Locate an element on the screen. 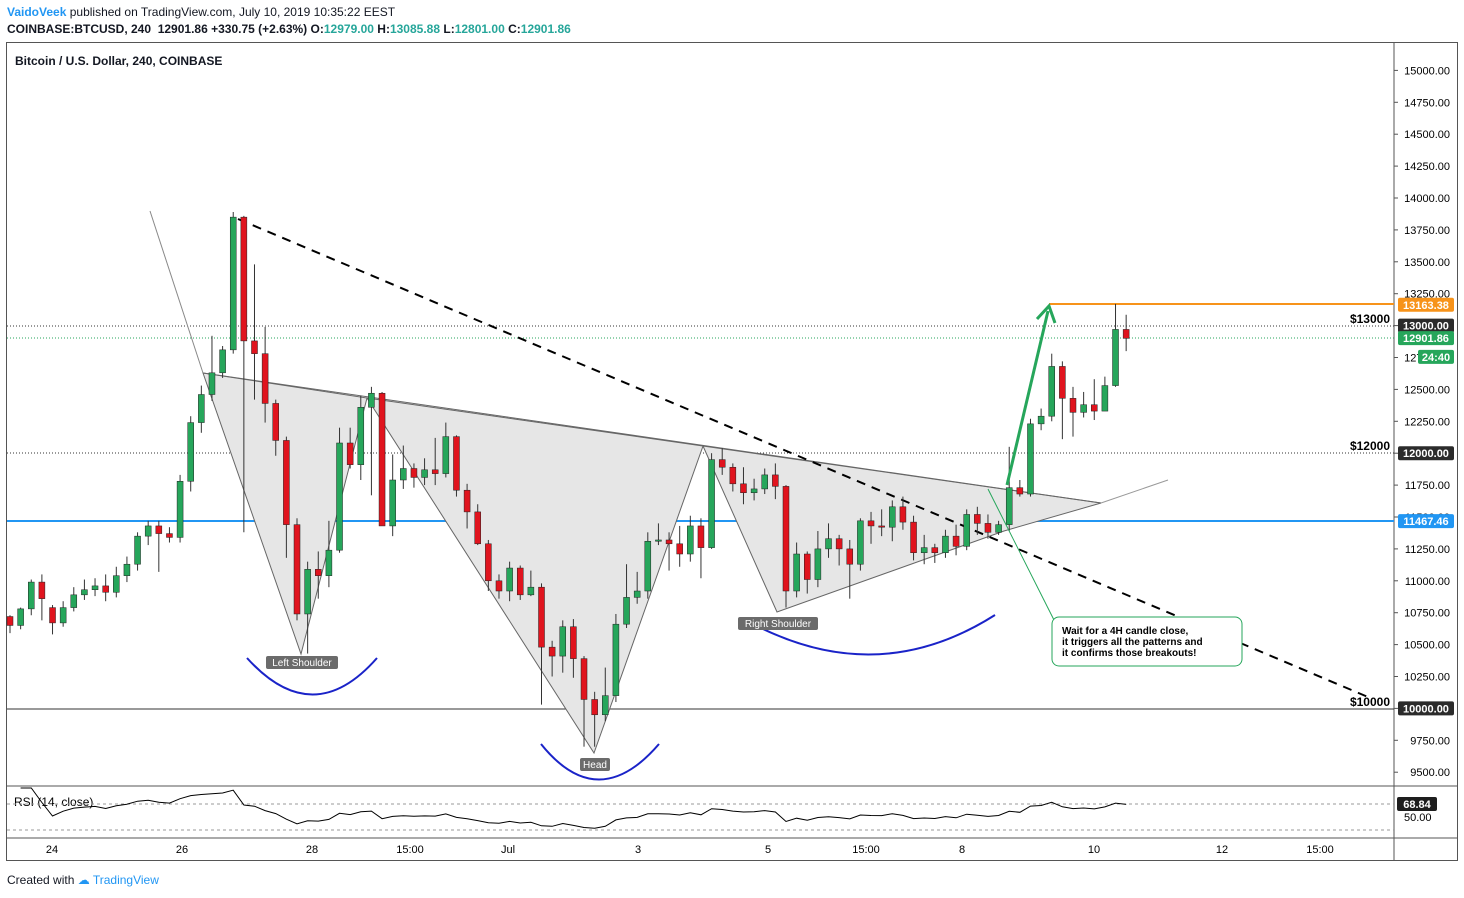 This screenshot has width=1464, height=898. y-tick-label: 10750.00 is located at coordinates (1427, 614).